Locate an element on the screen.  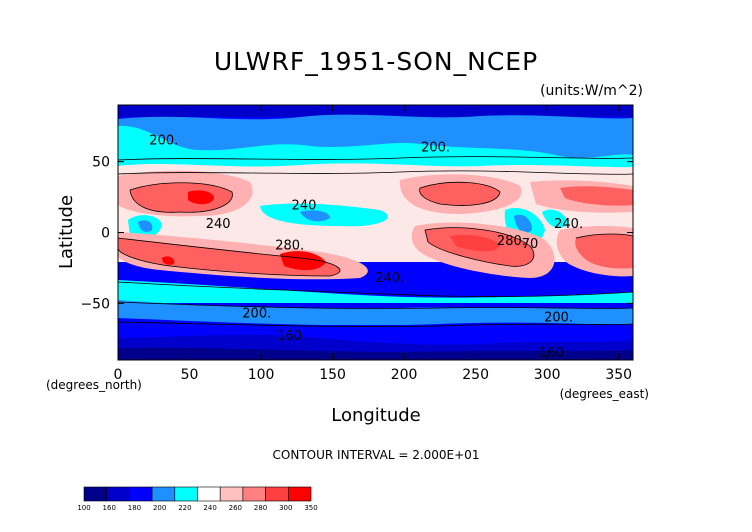
colorbar-level-label: 260 is located at coordinates (235, 508).